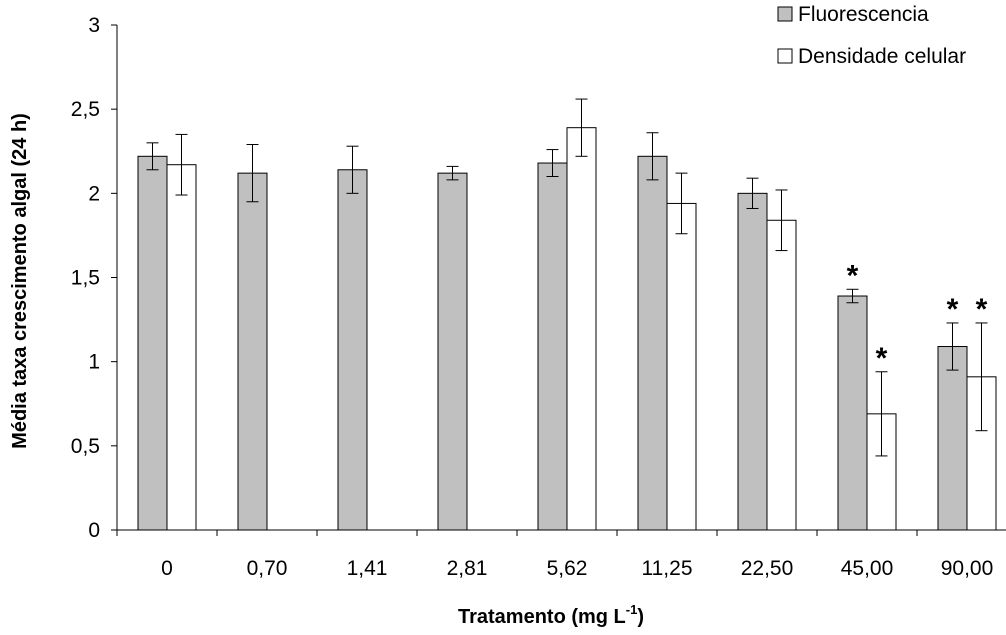 Image resolution: width=1006 pixels, height=635 pixels. What do you see at coordinates (767, 568) in the screenshot?
I see `x-tick-label: 22,50` at bounding box center [767, 568].